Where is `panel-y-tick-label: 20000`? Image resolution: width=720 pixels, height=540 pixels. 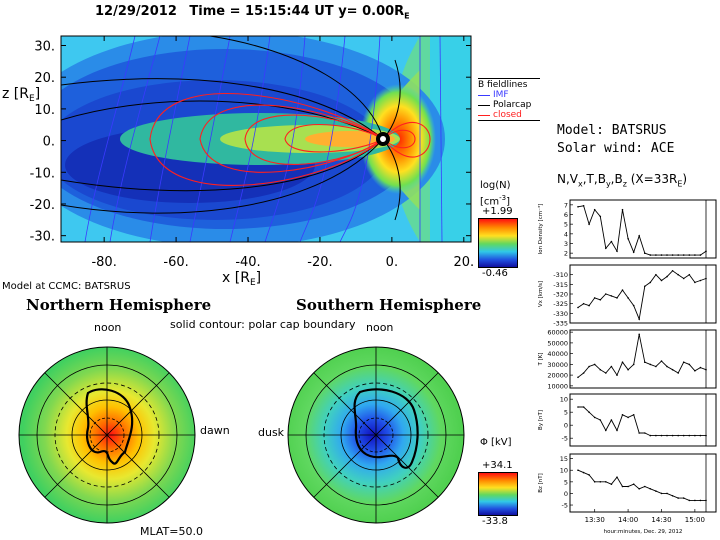
panel-y-tick-label: 20000 is located at coordinates (557, 376).